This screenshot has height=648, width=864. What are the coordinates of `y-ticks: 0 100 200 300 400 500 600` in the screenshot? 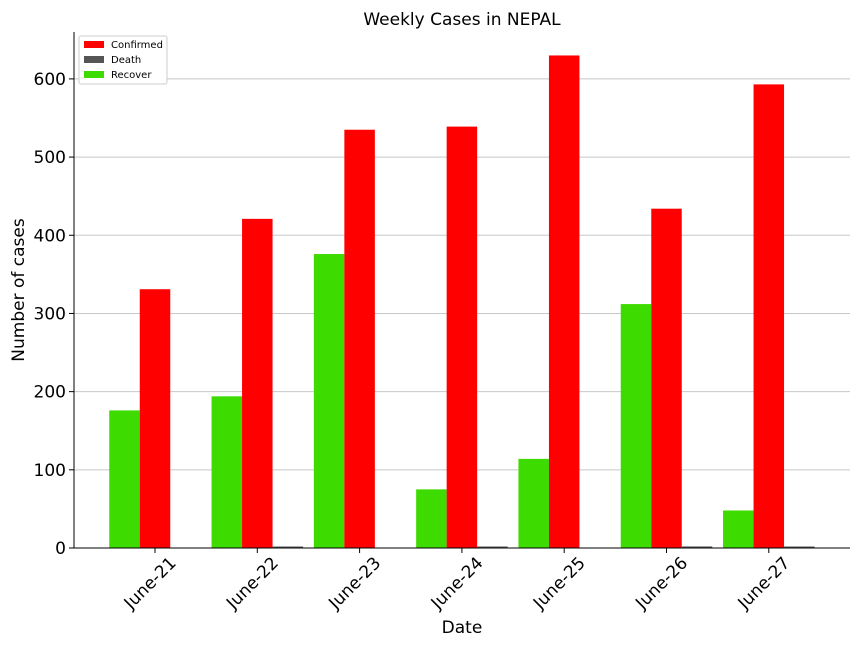 It's located at (54, 314).